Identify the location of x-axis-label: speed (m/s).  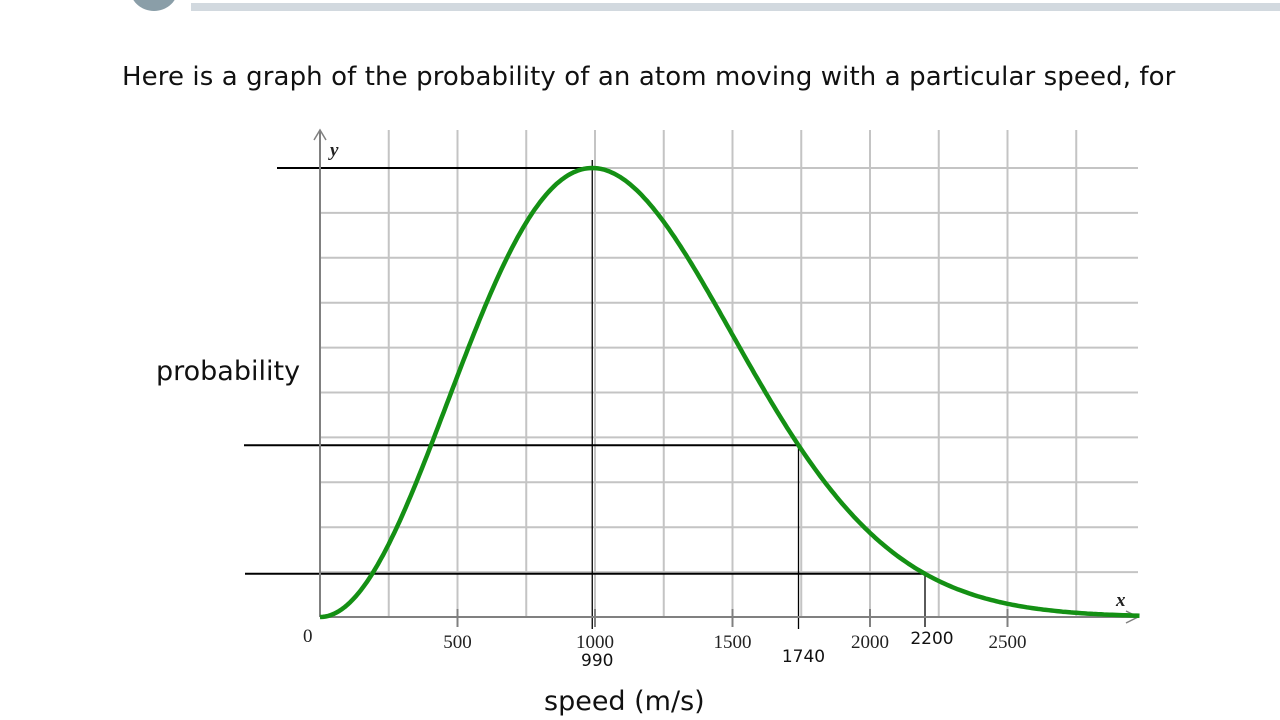
(624, 701).